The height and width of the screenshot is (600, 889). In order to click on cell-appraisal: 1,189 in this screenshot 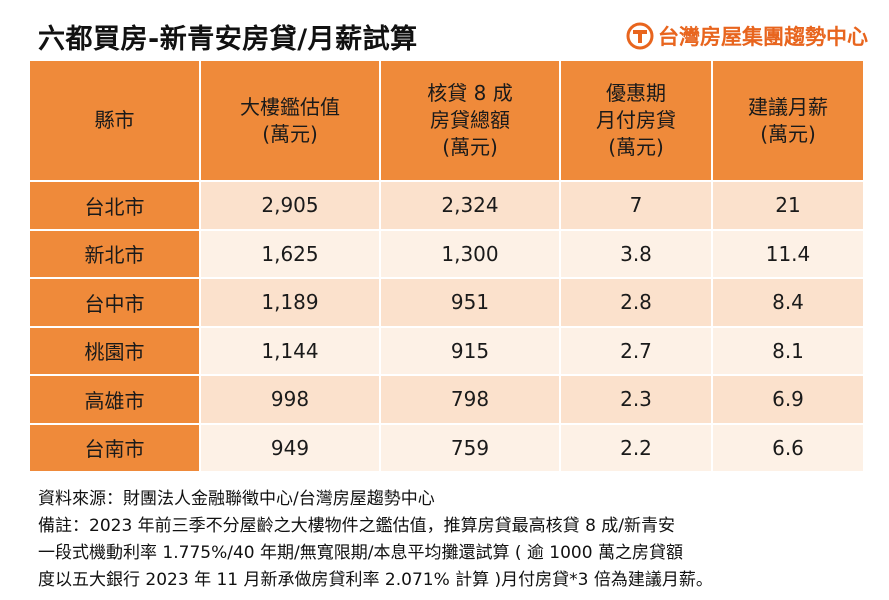, I will do `click(290, 303)`.